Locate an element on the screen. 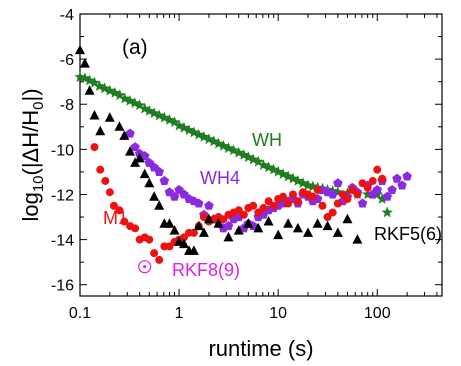 The height and width of the screenshot is (366, 461). x-tick-label: 100 is located at coordinates (377, 313).